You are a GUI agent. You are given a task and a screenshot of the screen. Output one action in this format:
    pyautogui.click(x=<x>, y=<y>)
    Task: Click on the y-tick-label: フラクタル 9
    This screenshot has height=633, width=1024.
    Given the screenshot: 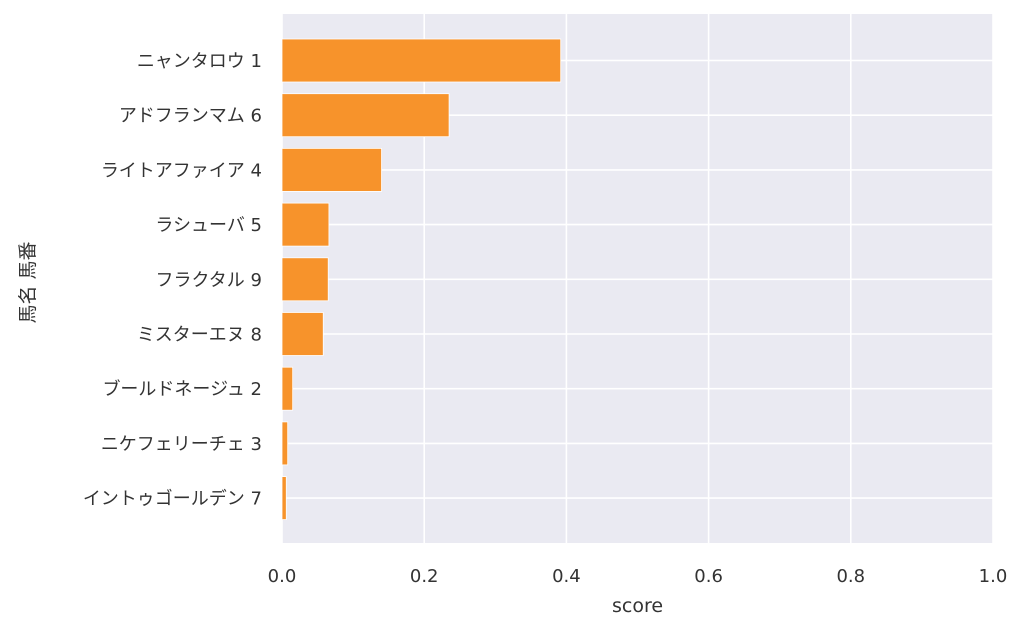 What is the action you would take?
    pyautogui.click(x=209, y=280)
    